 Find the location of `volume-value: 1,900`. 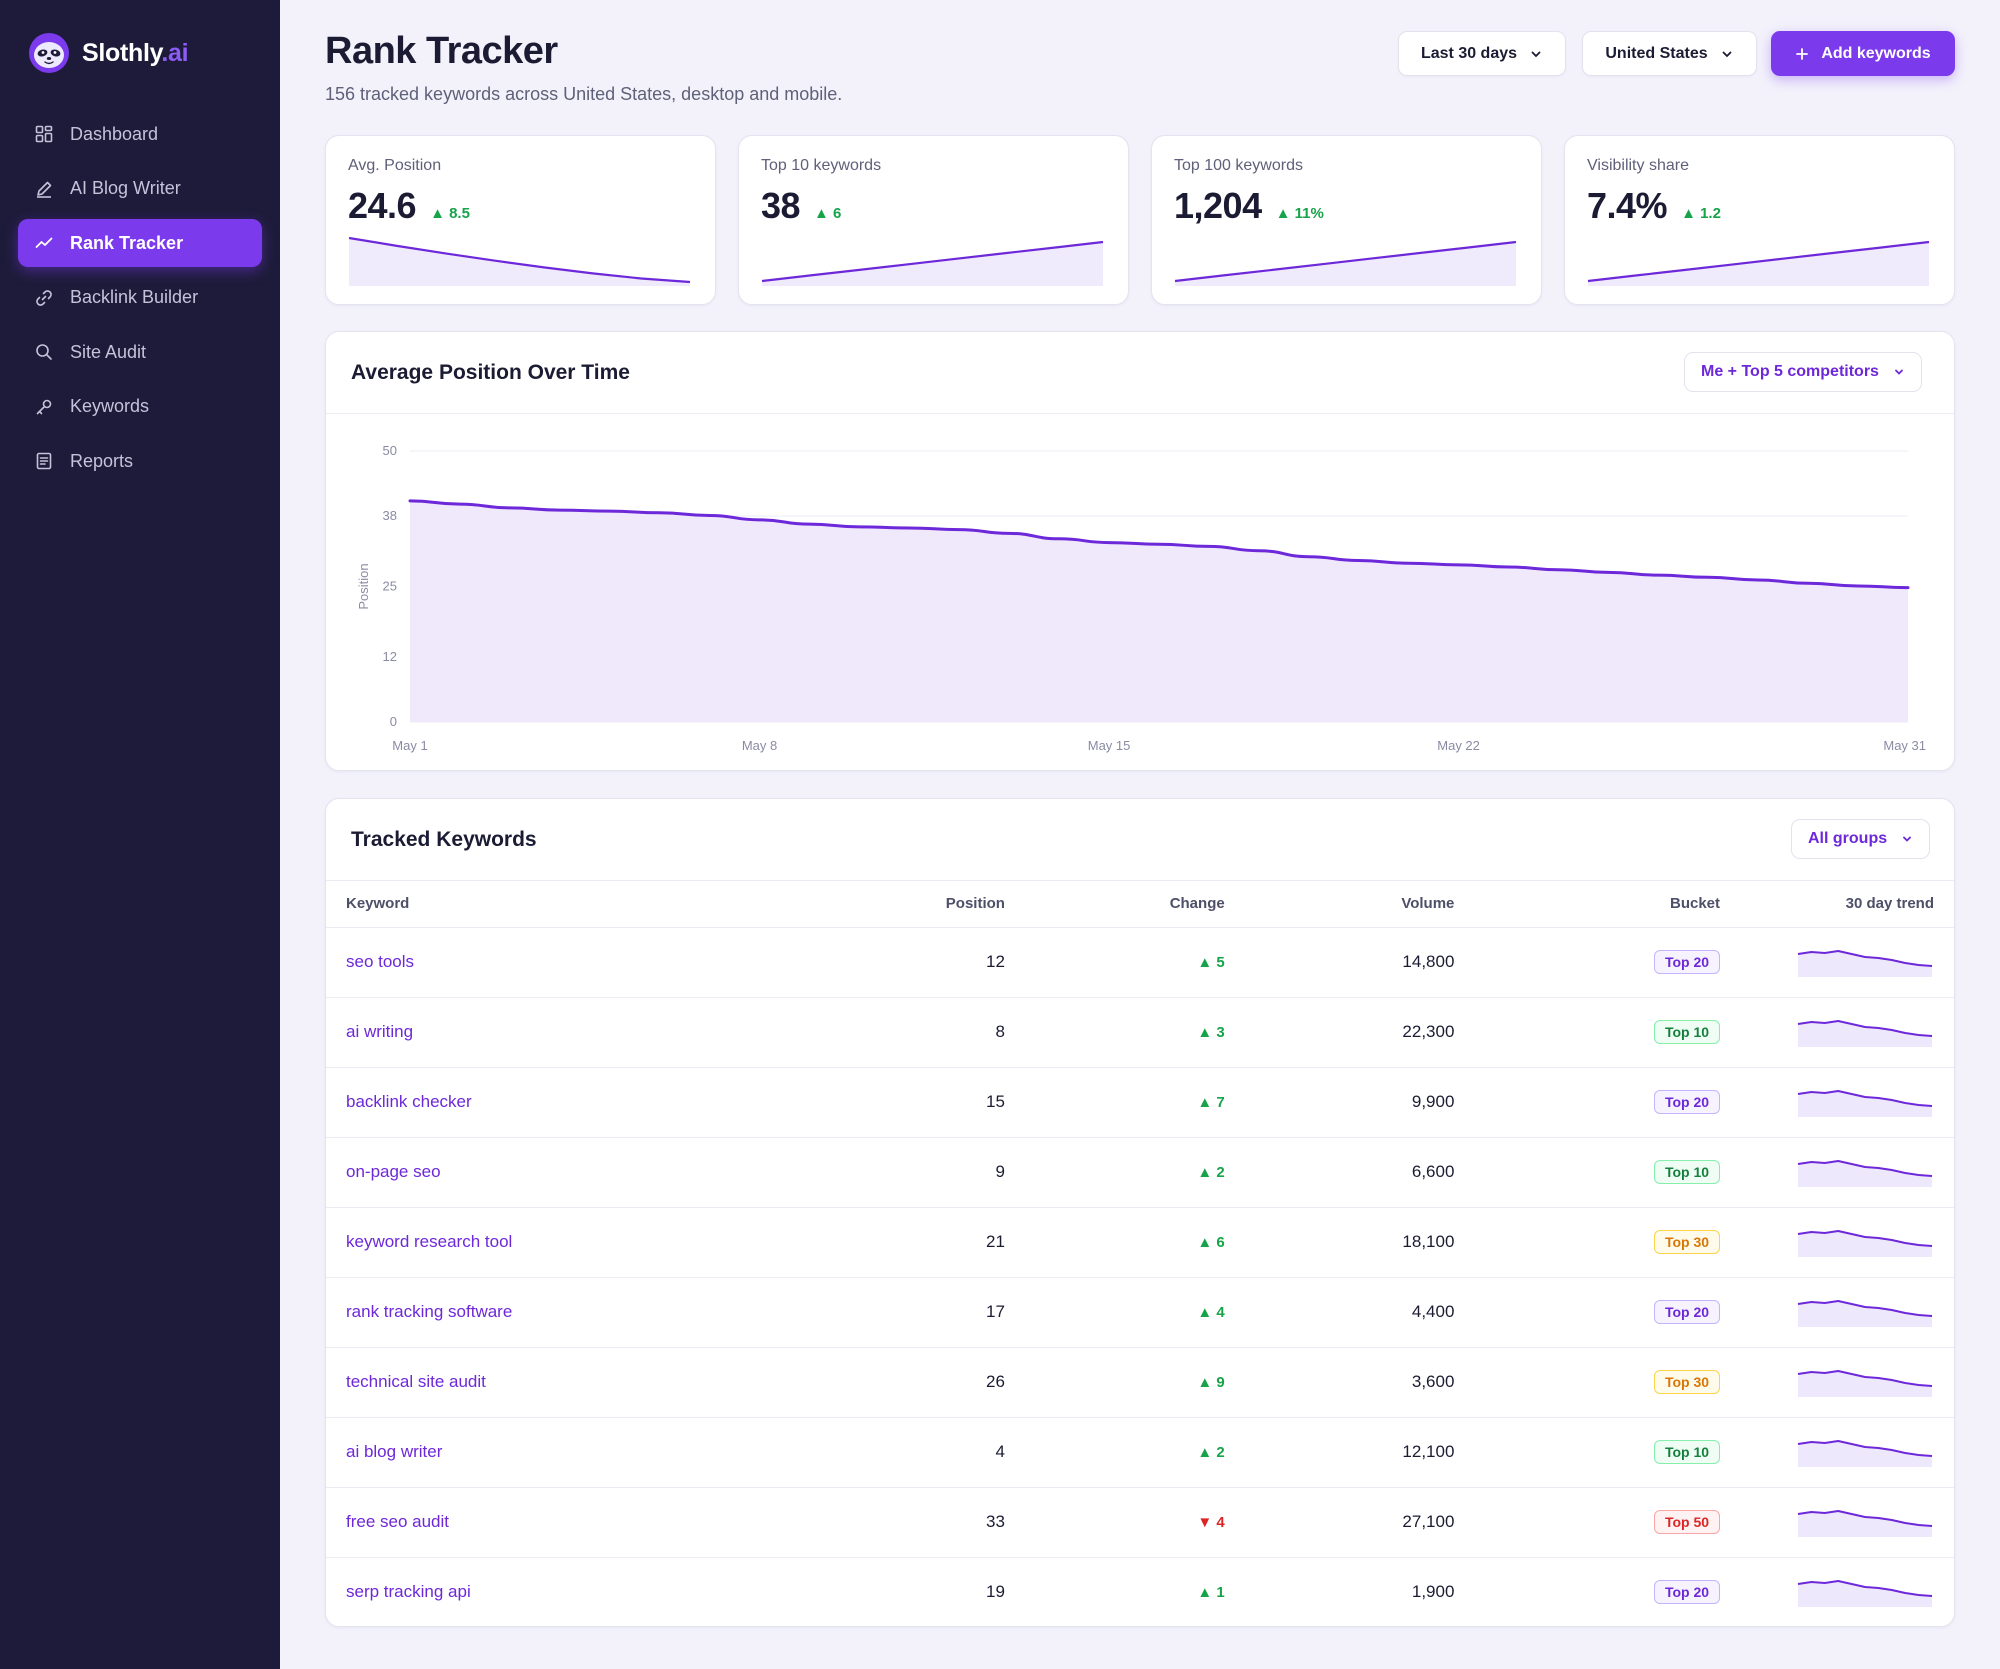

volume-value: 1,900 is located at coordinates (1433, 1592).